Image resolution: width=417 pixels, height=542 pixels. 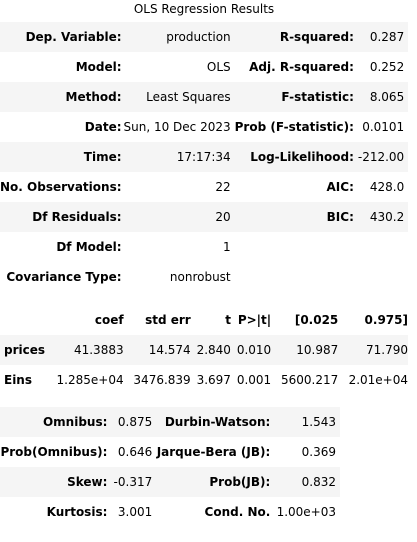 I want to click on row-value: 0.0101, so click(x=383, y=127).